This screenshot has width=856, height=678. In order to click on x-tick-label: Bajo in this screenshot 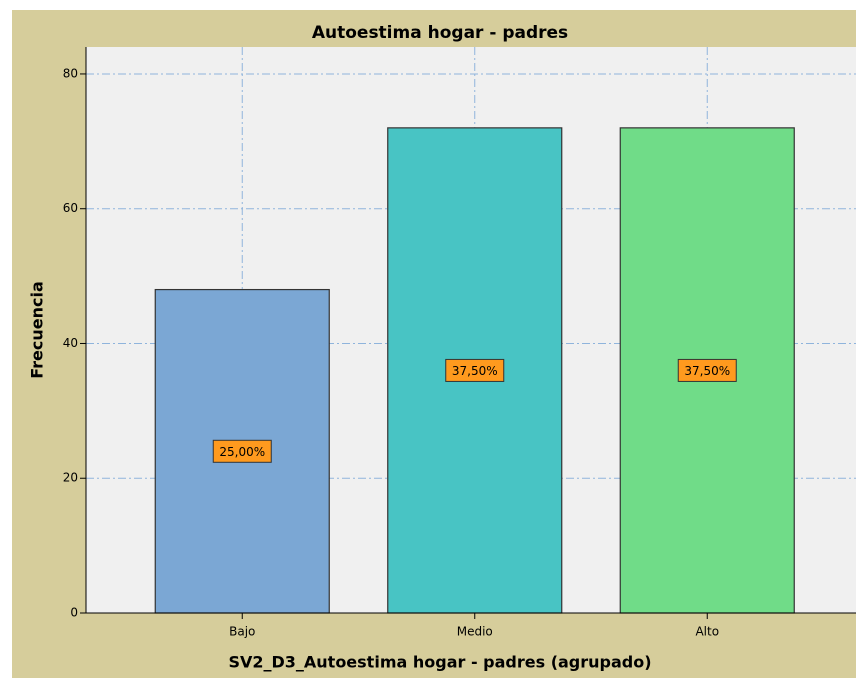, I will do `click(242, 632)`.